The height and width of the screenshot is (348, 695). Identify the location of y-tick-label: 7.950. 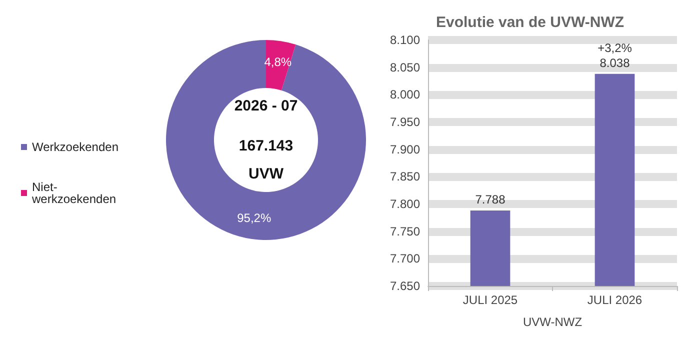
(405, 122).